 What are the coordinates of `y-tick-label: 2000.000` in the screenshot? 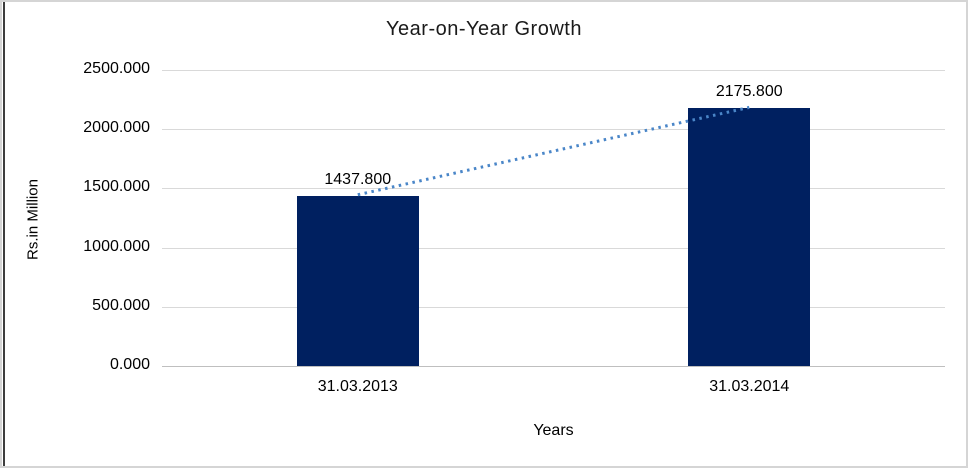 It's located at (116, 128).